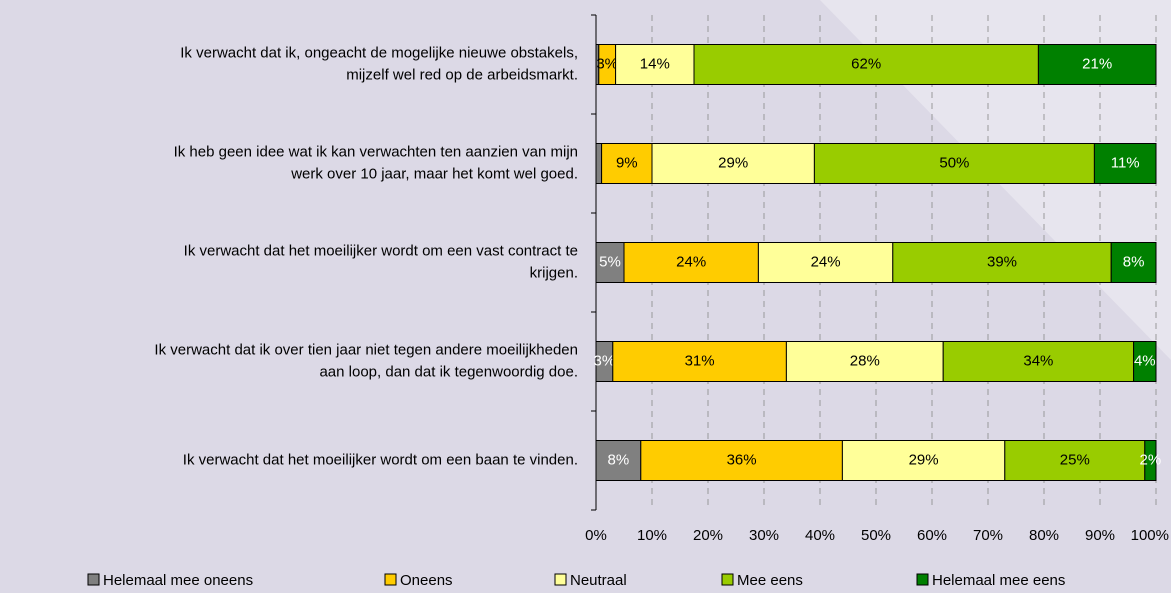 Image resolution: width=1171 pixels, height=593 pixels. I want to click on value-label: 9%, so click(627, 162).